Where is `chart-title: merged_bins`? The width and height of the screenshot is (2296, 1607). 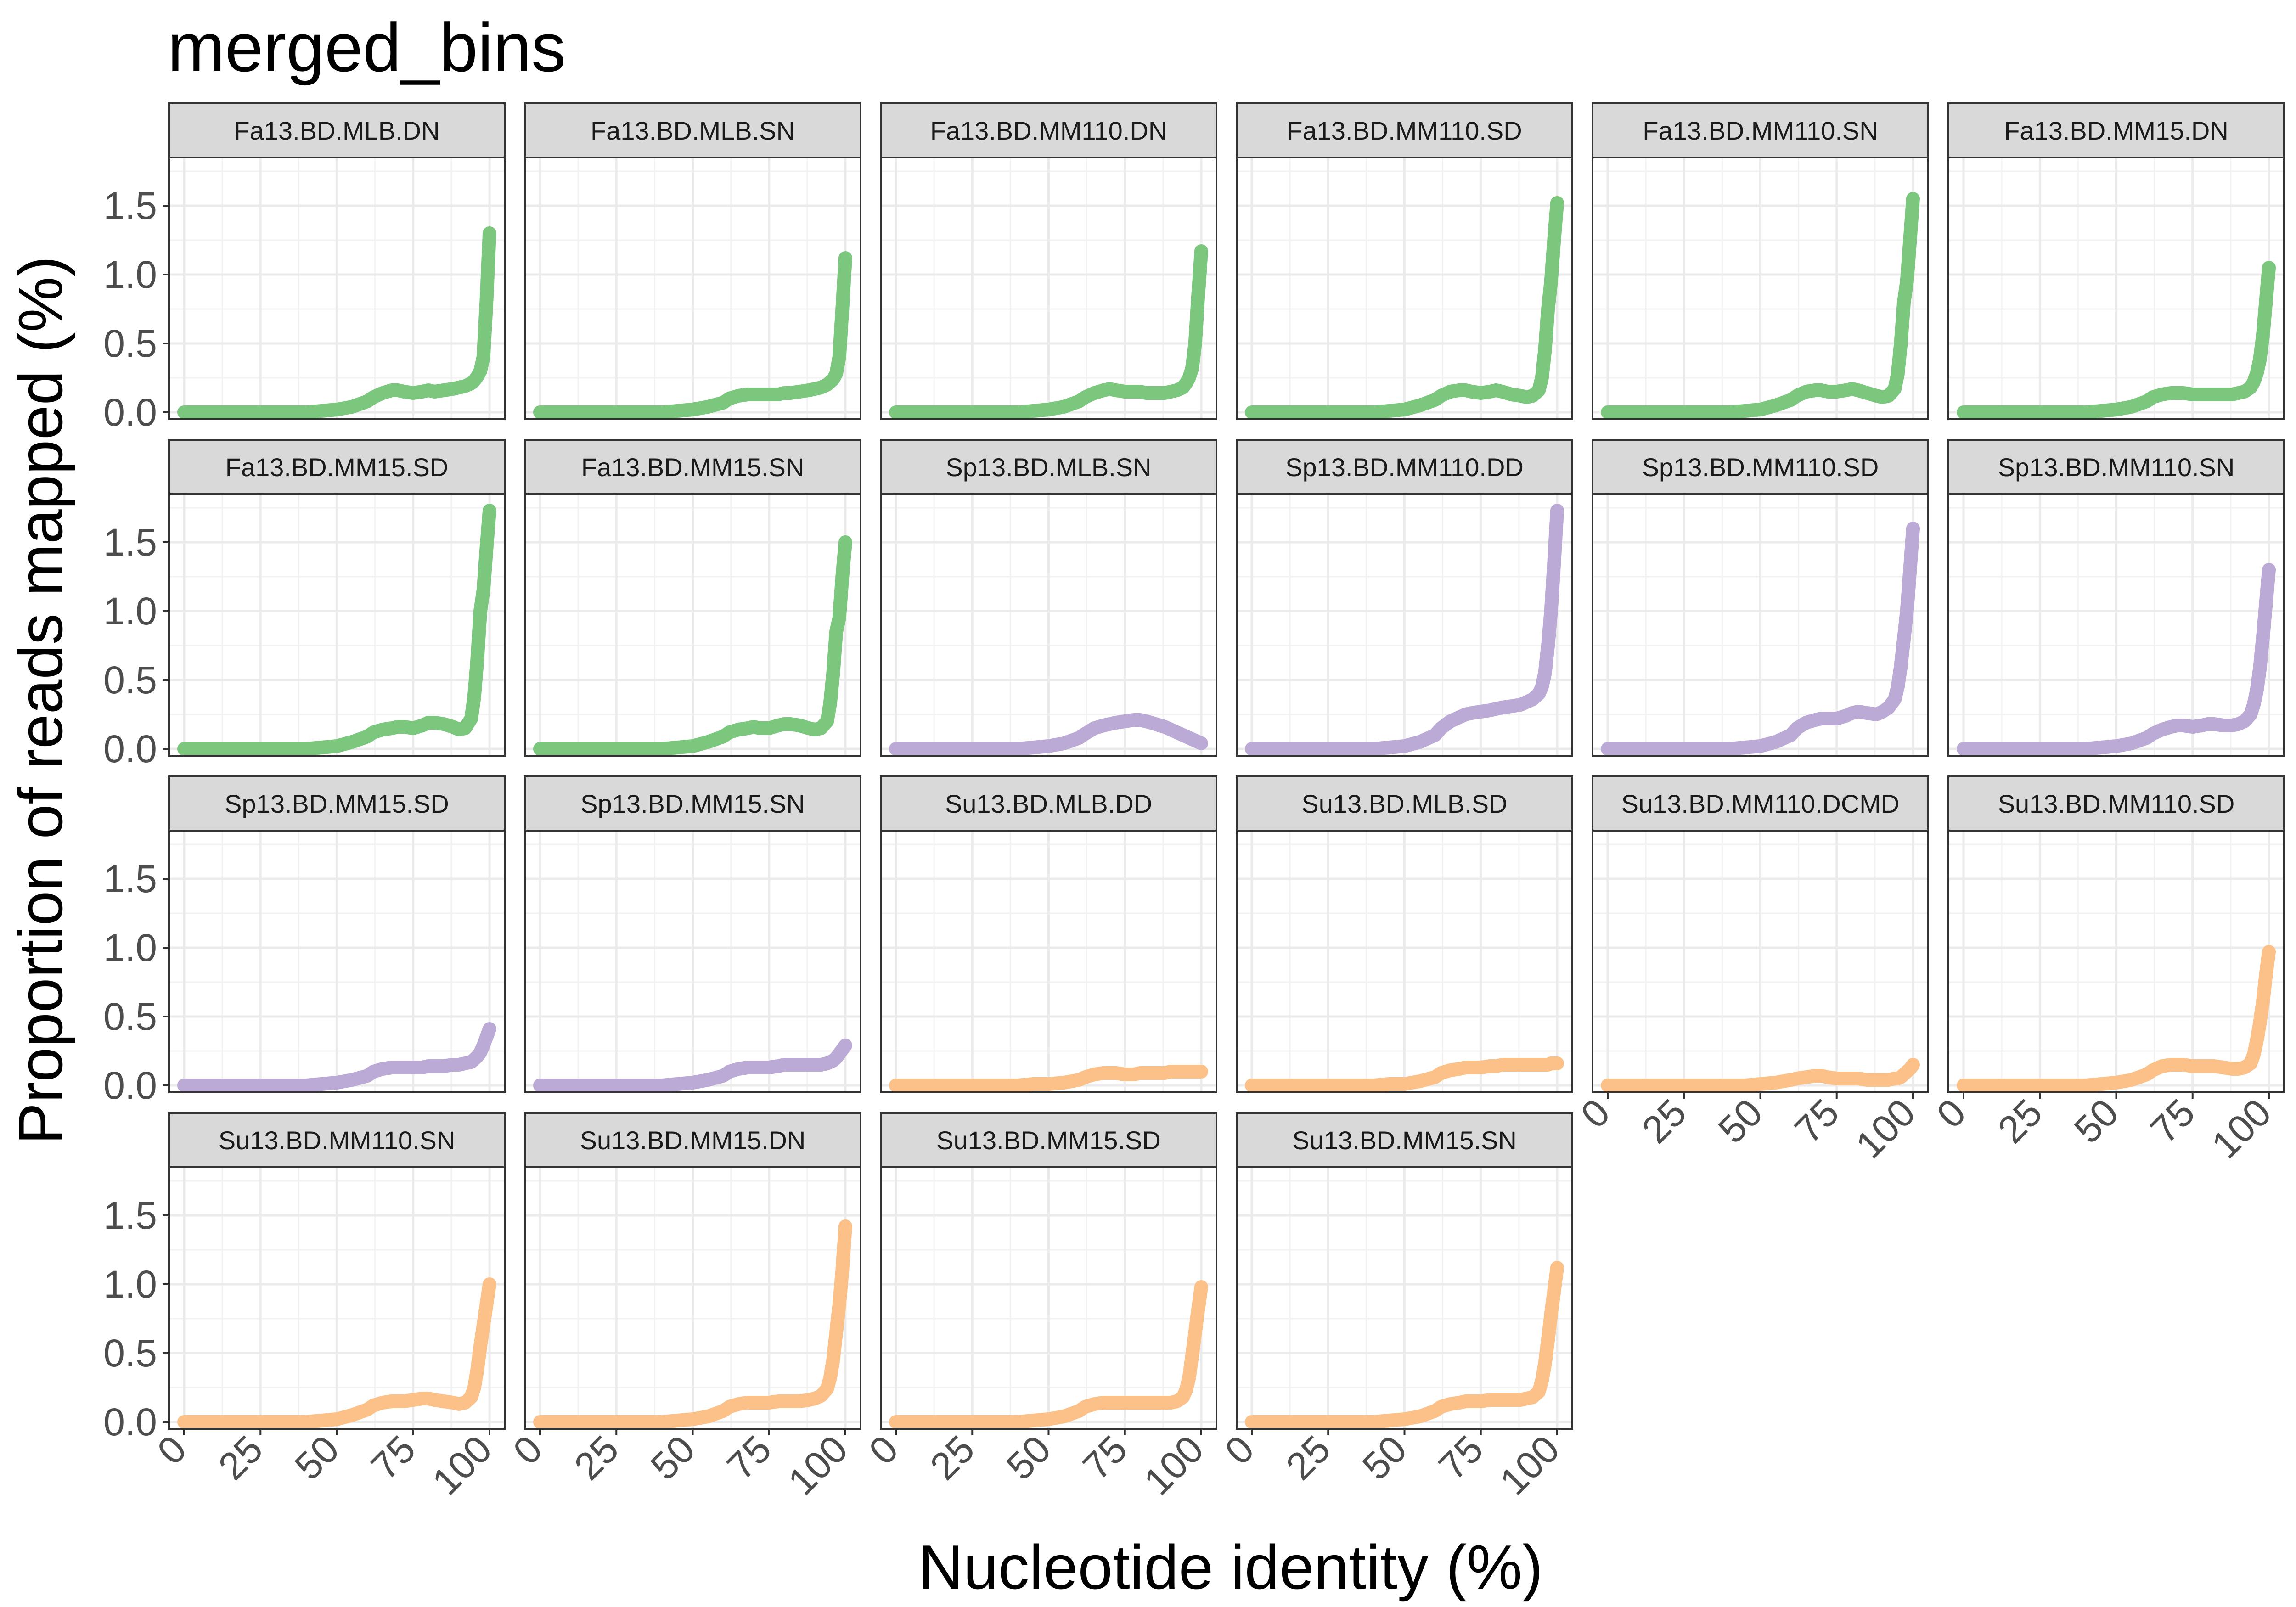 chart-title: merged_bins is located at coordinates (367, 47).